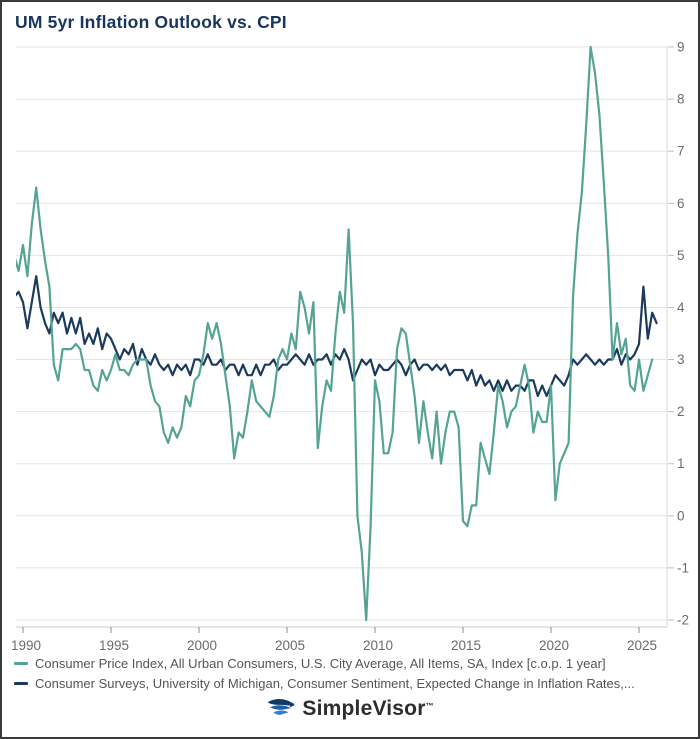 This screenshot has height=739, width=700. What do you see at coordinates (681, 47) in the screenshot?
I see `y-axis-label: 9` at bounding box center [681, 47].